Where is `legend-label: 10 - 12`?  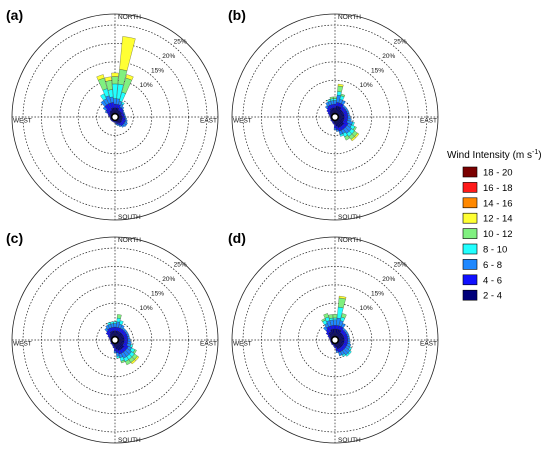 legend-label: 10 - 12 is located at coordinates (498, 234).